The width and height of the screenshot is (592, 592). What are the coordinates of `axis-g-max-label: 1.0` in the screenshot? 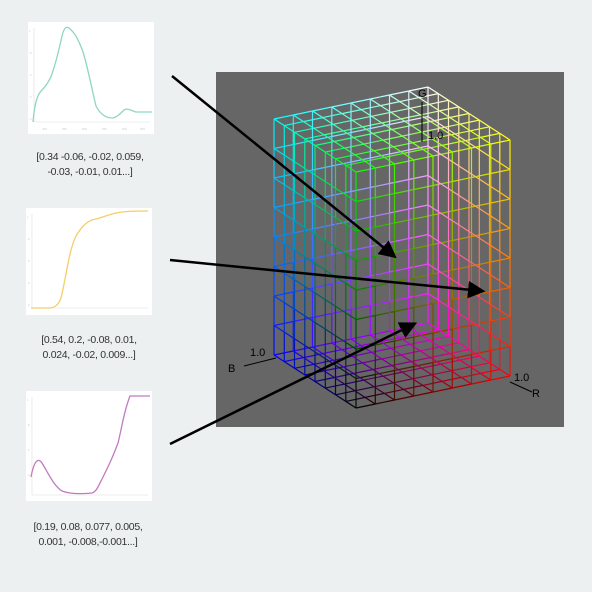 It's located at (436, 136).